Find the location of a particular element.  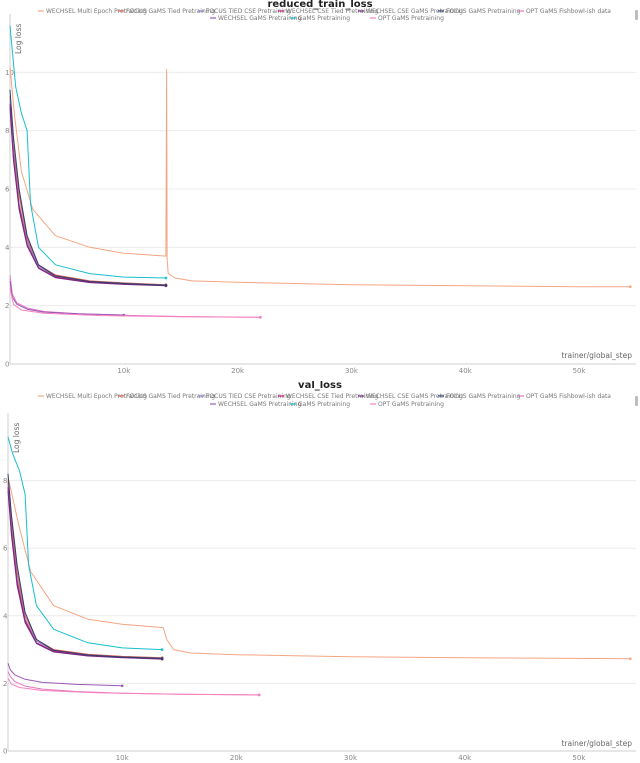

y-tick-label: 10 is located at coordinates (9, 73).